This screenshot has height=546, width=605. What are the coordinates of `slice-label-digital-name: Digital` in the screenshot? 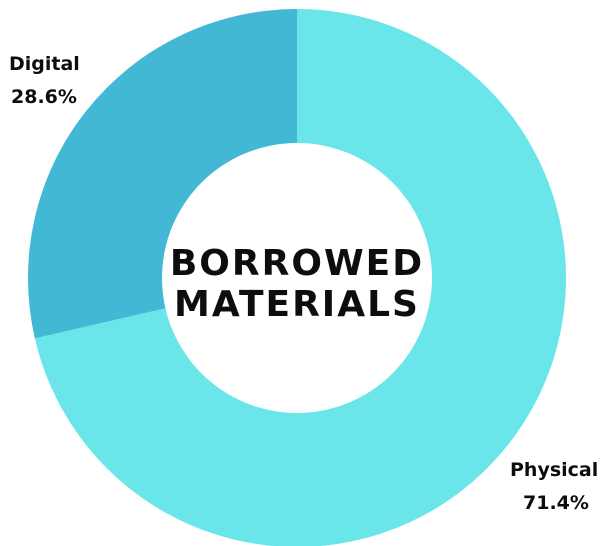 It's located at (44, 64).